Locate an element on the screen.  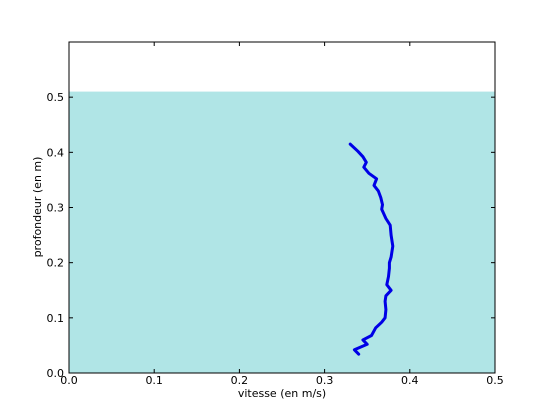
x-tick-labels: 0.0 0.1 0.2 0.3 0.4 0.5 is located at coordinates (282, 380).